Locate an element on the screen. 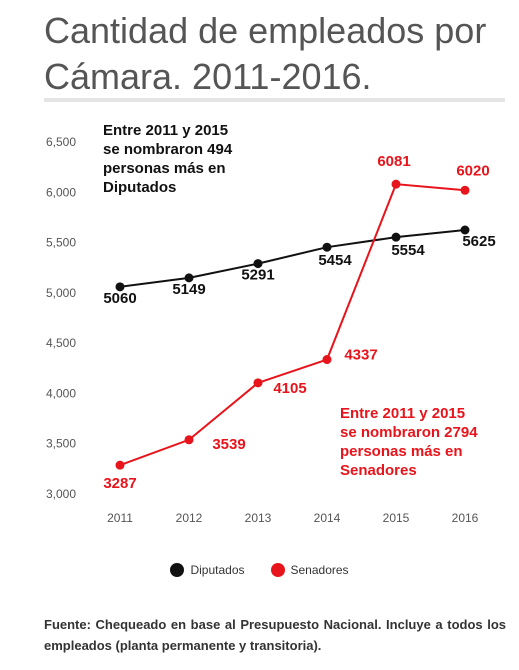 Image resolution: width=519 pixels, height=670 pixels. legend-item-senadores: Senadores is located at coordinates (309, 570).